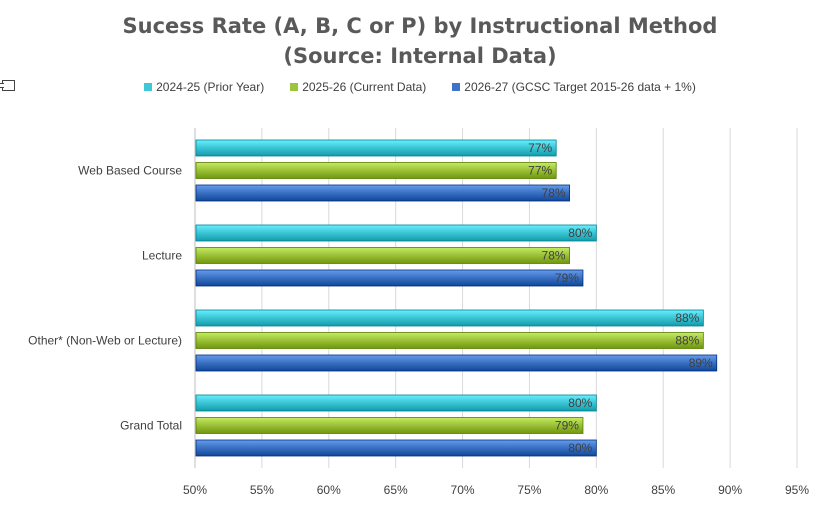 The image size is (840, 522). I want to click on x-tick-label: 70%, so click(463, 490).